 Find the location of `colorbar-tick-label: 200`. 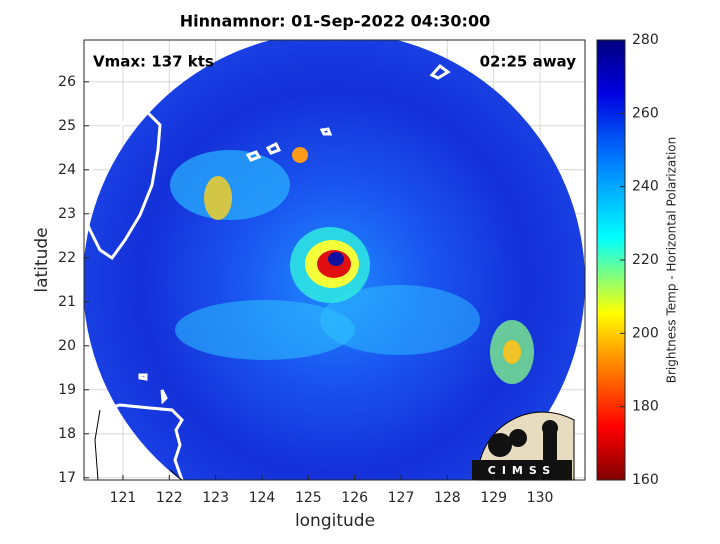

colorbar-tick-label: 200 is located at coordinates (645, 333).